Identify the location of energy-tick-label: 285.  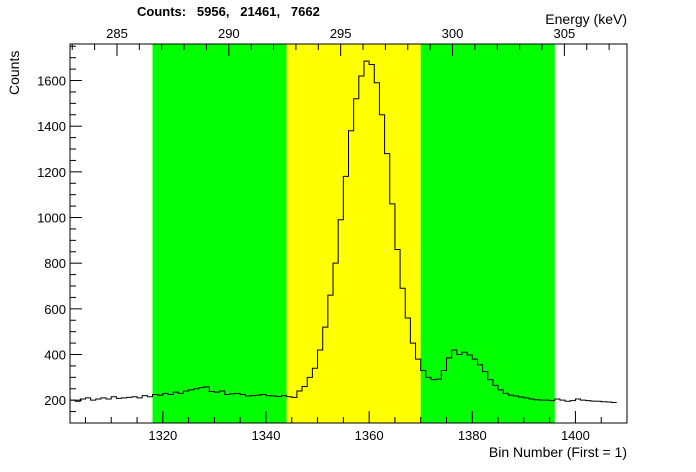
(117, 33).